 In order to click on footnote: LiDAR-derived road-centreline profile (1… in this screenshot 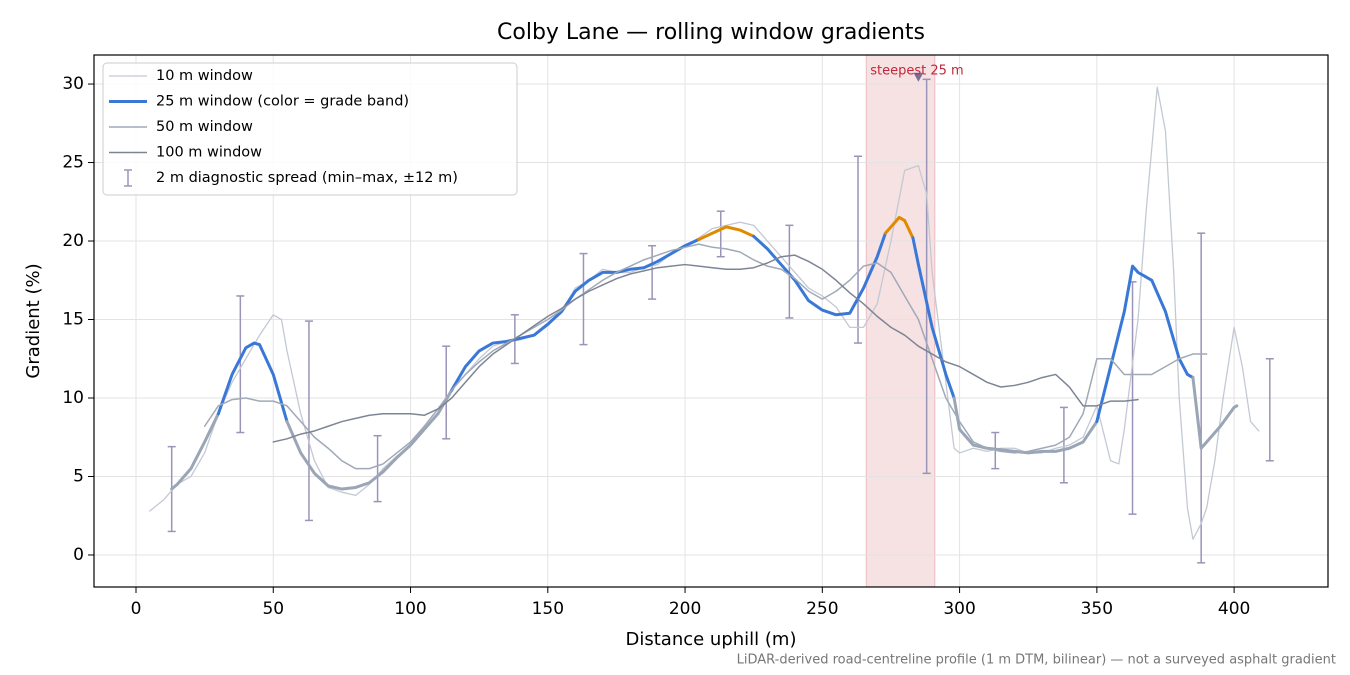, I will do `click(1036, 660)`.